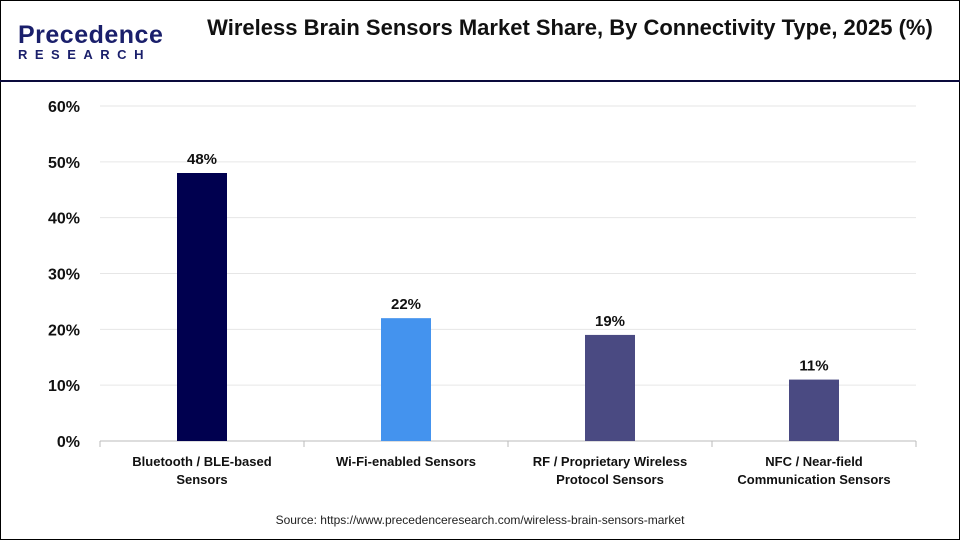  What do you see at coordinates (64, 386) in the screenshot?
I see `y-tick-label: 10%` at bounding box center [64, 386].